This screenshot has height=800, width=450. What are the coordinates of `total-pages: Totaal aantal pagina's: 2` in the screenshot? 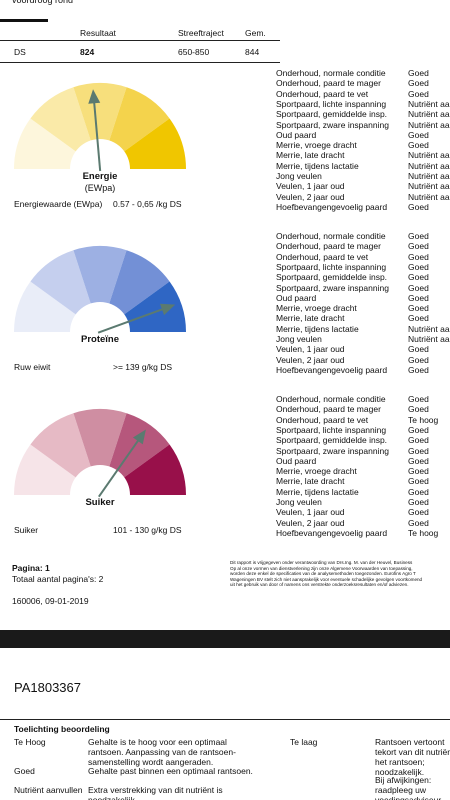 It's located at (58, 579).